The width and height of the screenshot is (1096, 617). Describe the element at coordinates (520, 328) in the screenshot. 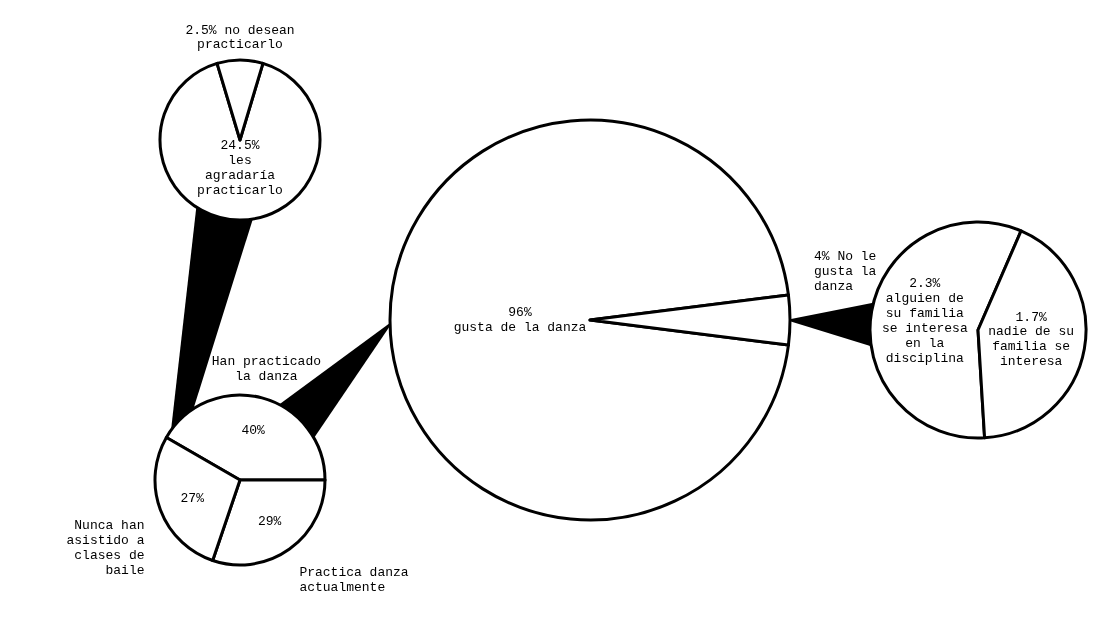

I see `slice-label: gusta de la danza` at that location.